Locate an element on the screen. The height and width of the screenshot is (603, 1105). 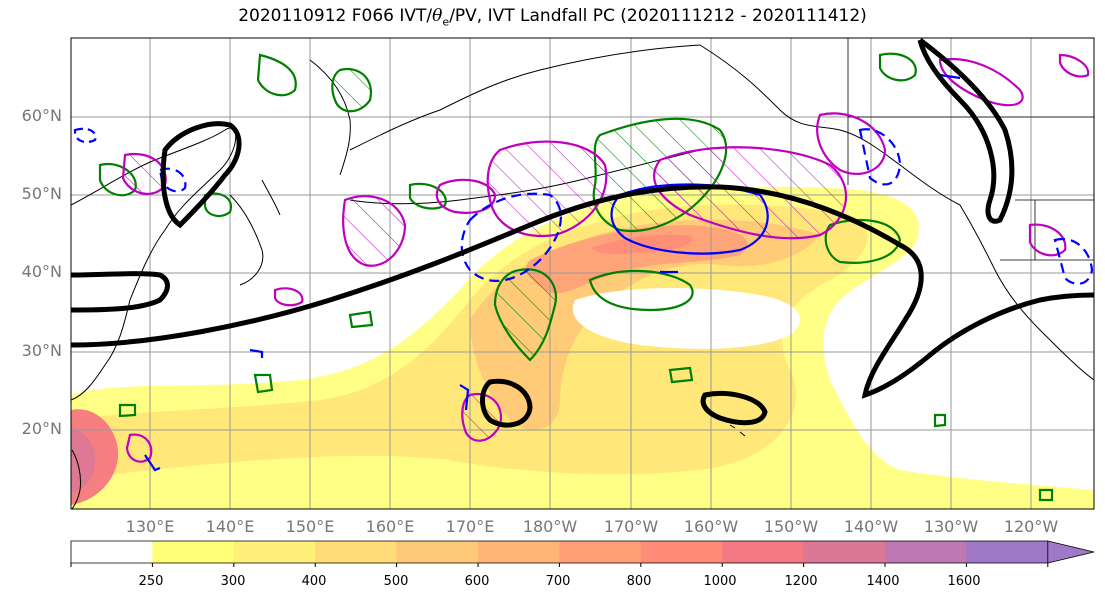
alaska-coast is located at coordinates (830, 125).